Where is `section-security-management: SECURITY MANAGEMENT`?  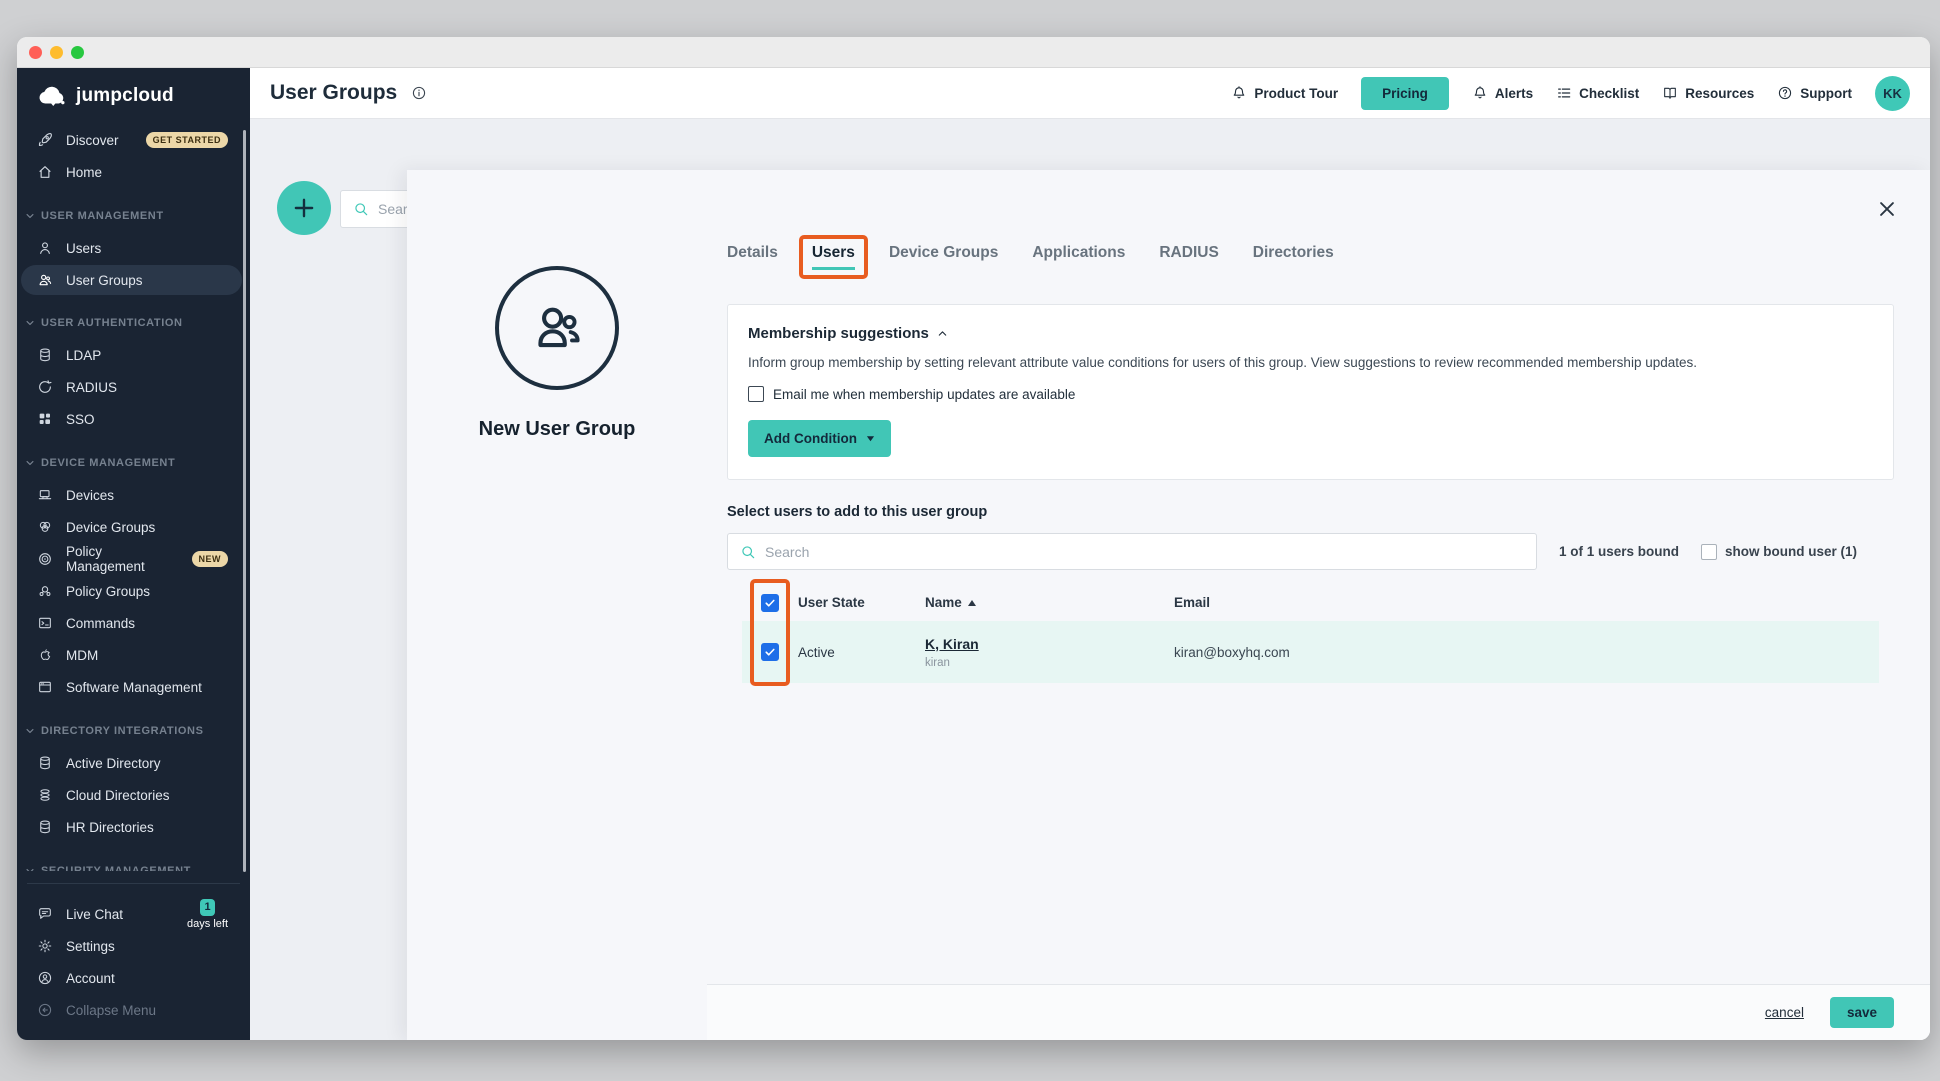
section-security-management: SECURITY MANAGEMENT is located at coordinates (133, 863).